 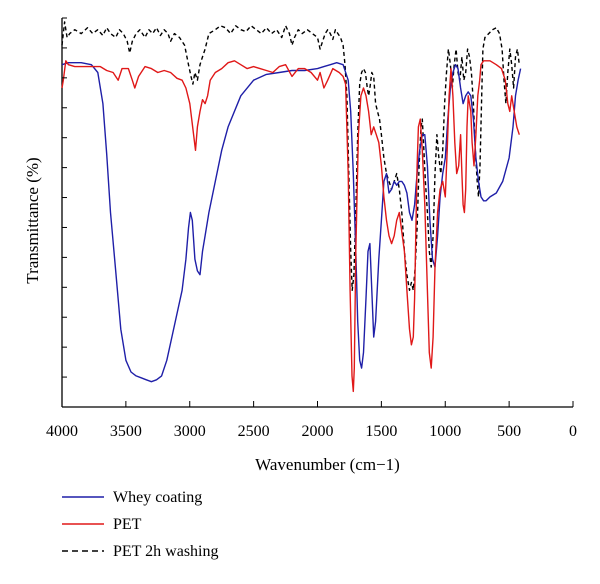 What do you see at coordinates (126, 431) in the screenshot?
I see `x-tick-label: 3500` at bounding box center [126, 431].